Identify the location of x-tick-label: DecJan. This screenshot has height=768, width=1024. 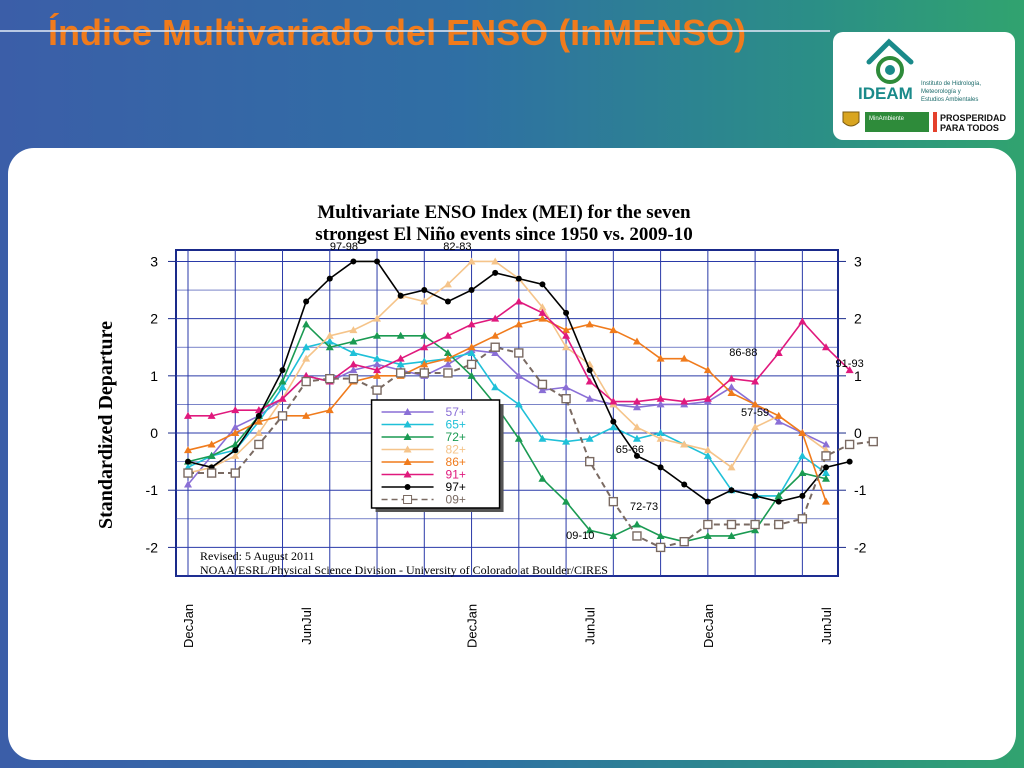
(708, 626).